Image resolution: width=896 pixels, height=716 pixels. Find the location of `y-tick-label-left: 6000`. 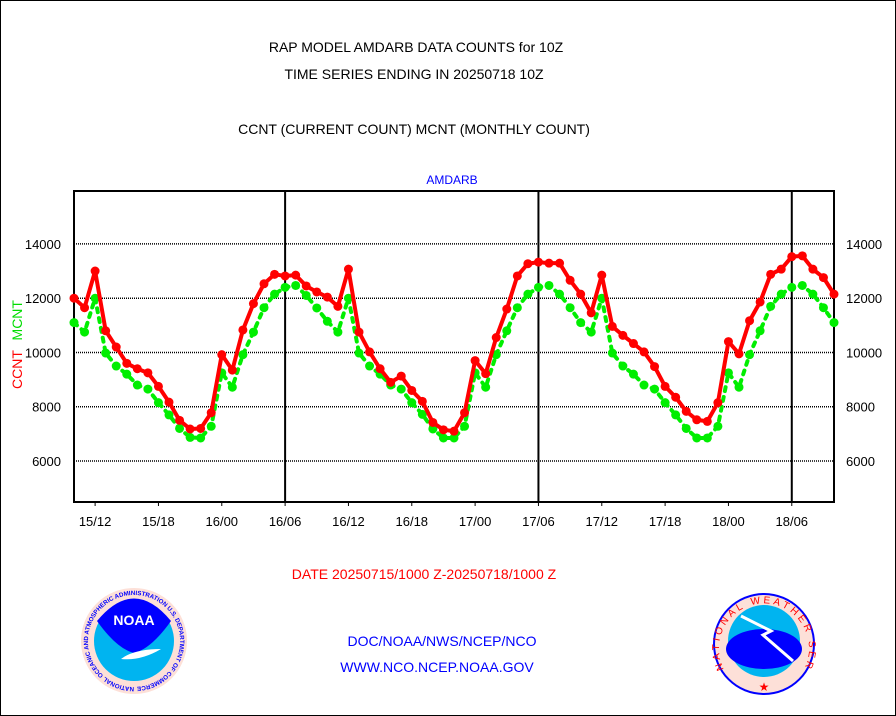

y-tick-label-left: 6000 is located at coordinates (46, 461).